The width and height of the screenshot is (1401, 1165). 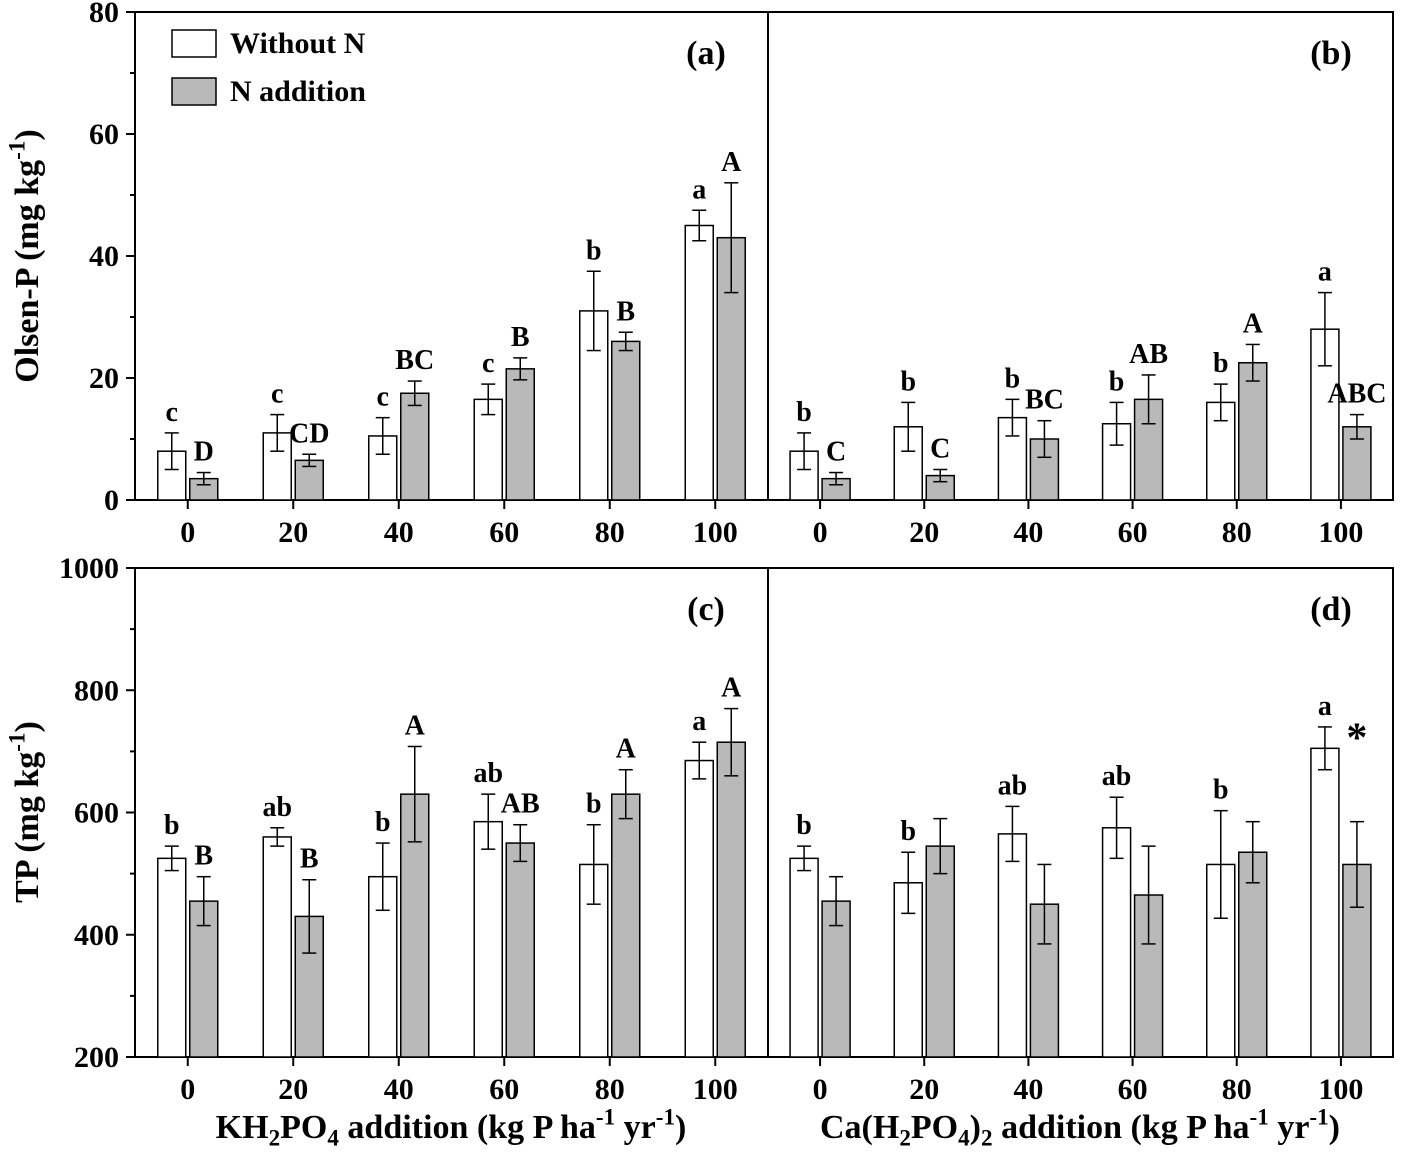 What do you see at coordinates (89, 568) in the screenshot?
I see `y-tick-label: 1000` at bounding box center [89, 568].